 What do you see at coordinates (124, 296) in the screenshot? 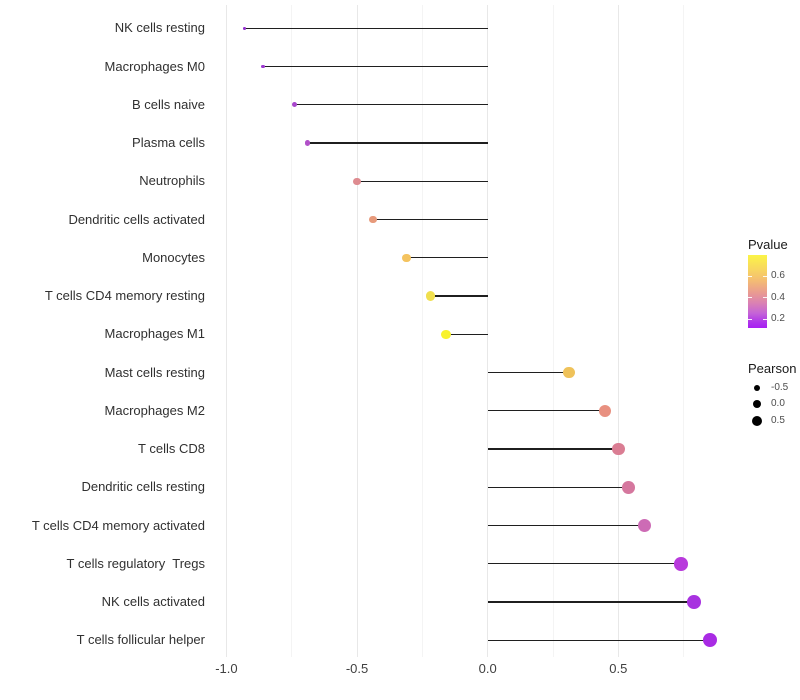
I see `category-label: T cells CD4 memory resting` at bounding box center [124, 296].